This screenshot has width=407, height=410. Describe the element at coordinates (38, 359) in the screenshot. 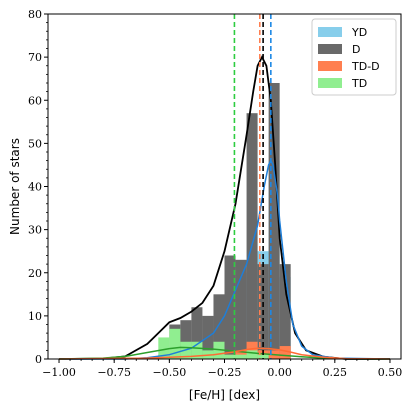

I see `y-tick-label: 0` at that location.